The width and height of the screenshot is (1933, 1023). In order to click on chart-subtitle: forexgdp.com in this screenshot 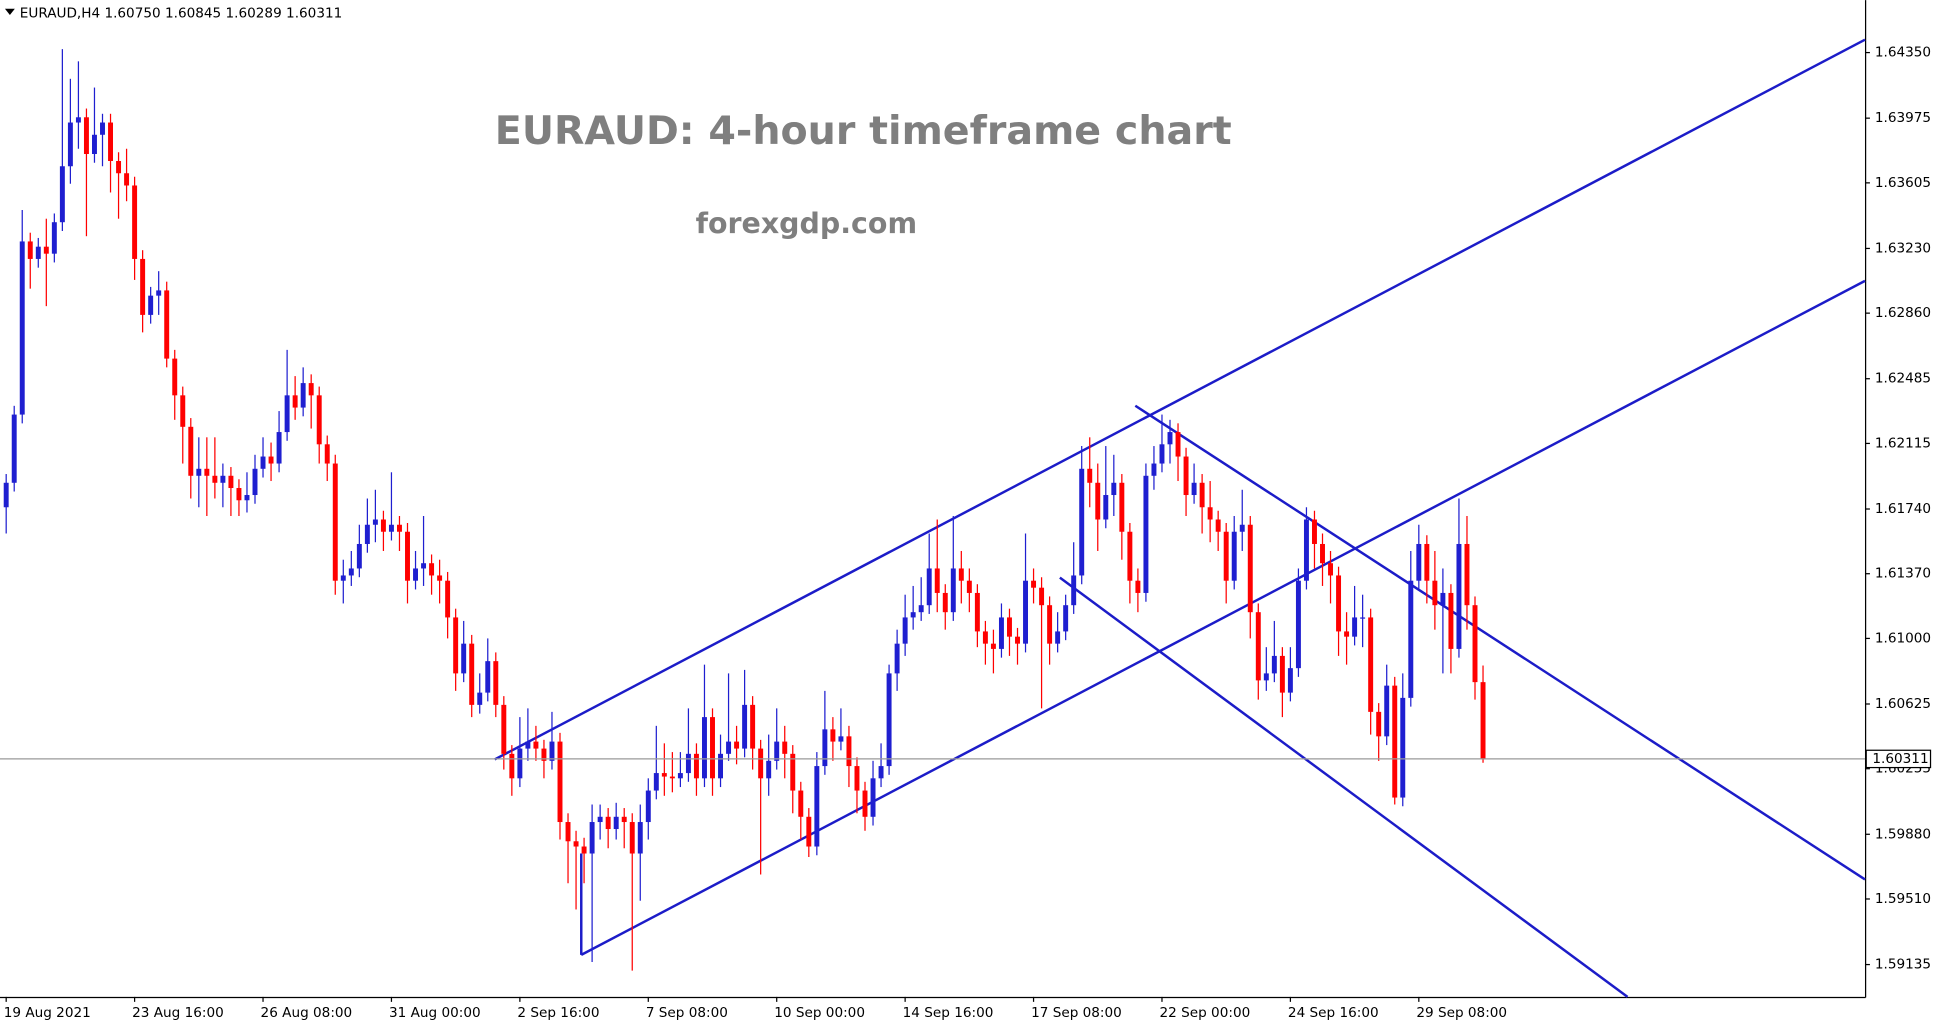, I will do `click(806, 223)`.